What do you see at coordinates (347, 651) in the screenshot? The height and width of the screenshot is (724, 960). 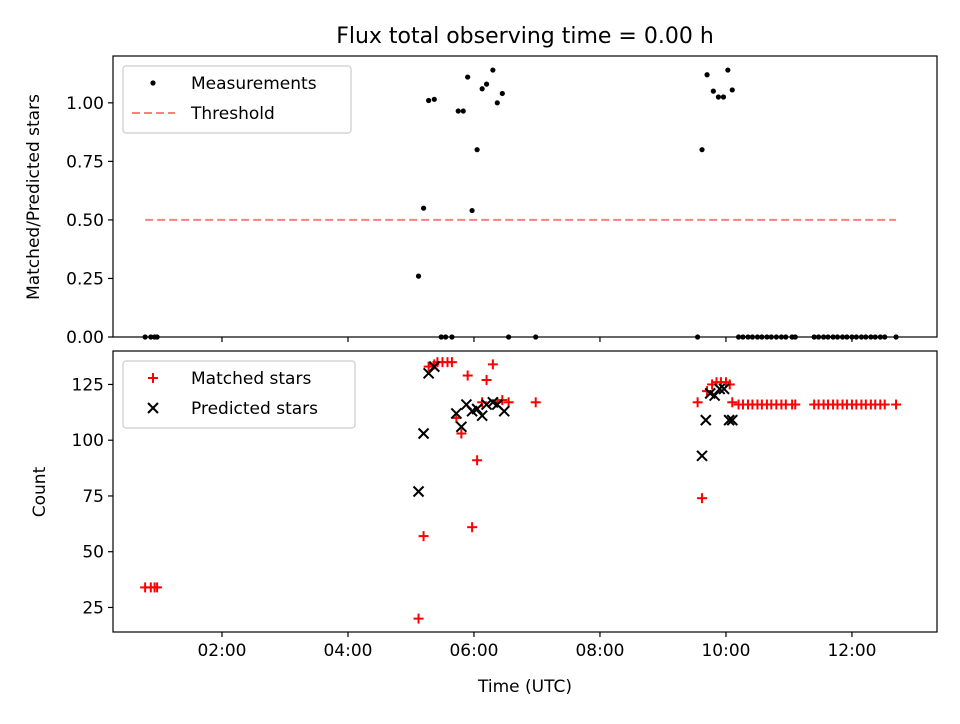 I see `x-tick-label: 04:00` at bounding box center [347, 651].